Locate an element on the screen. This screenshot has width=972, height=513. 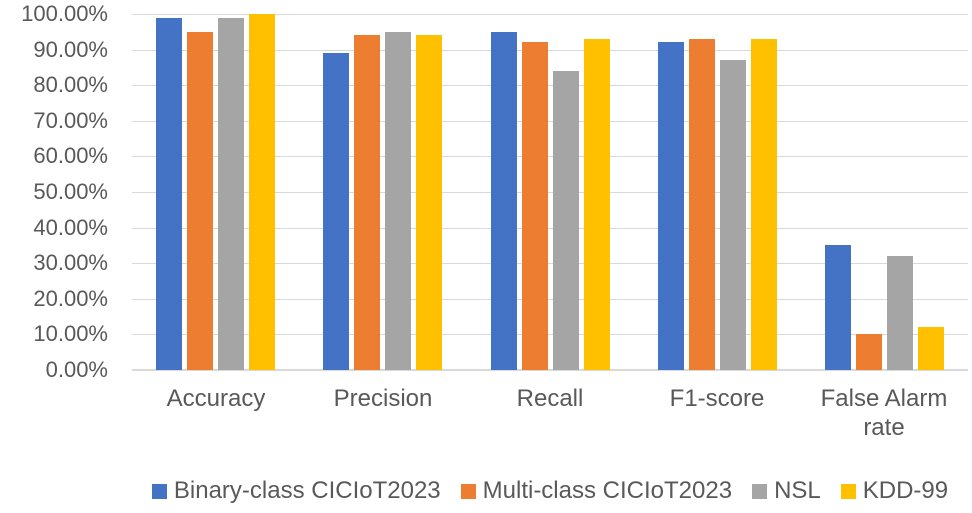
bar-kdd-99-false-alarm-rate is located at coordinates (931, 348).